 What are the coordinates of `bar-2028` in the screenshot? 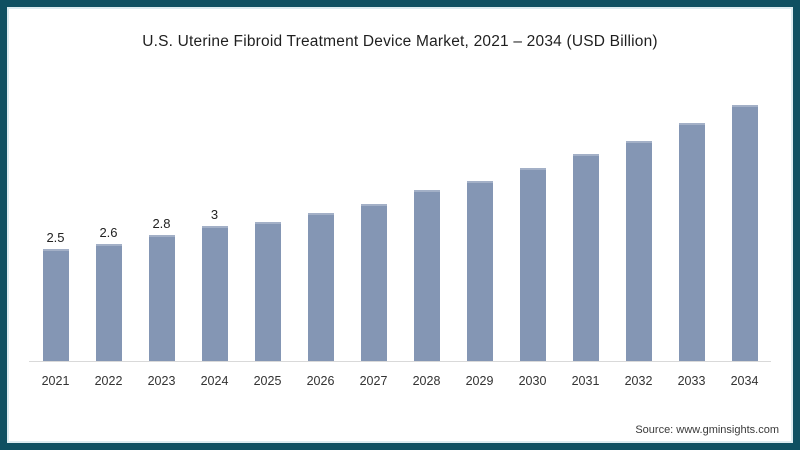 It's located at (426, 275).